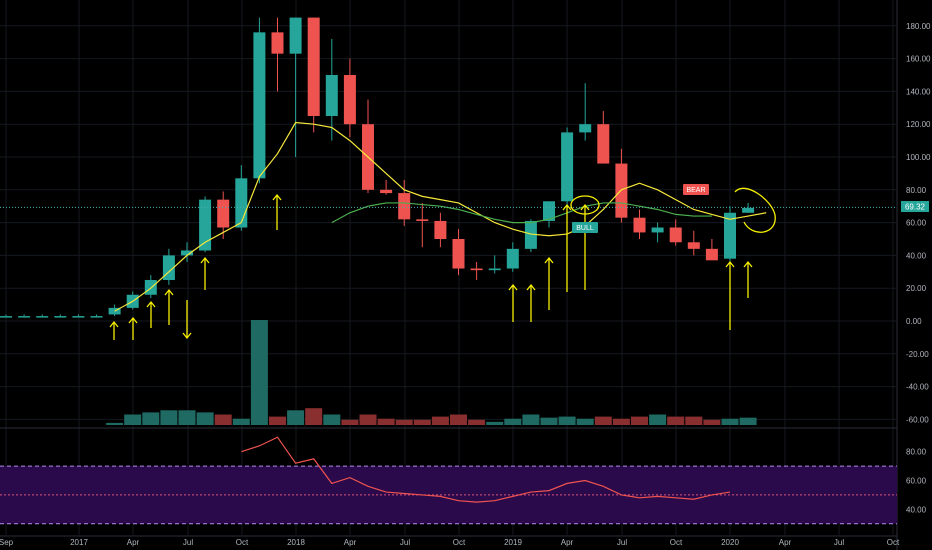  I want to click on price-labels: 69.32 BEAR BULL, so click(750, 208).